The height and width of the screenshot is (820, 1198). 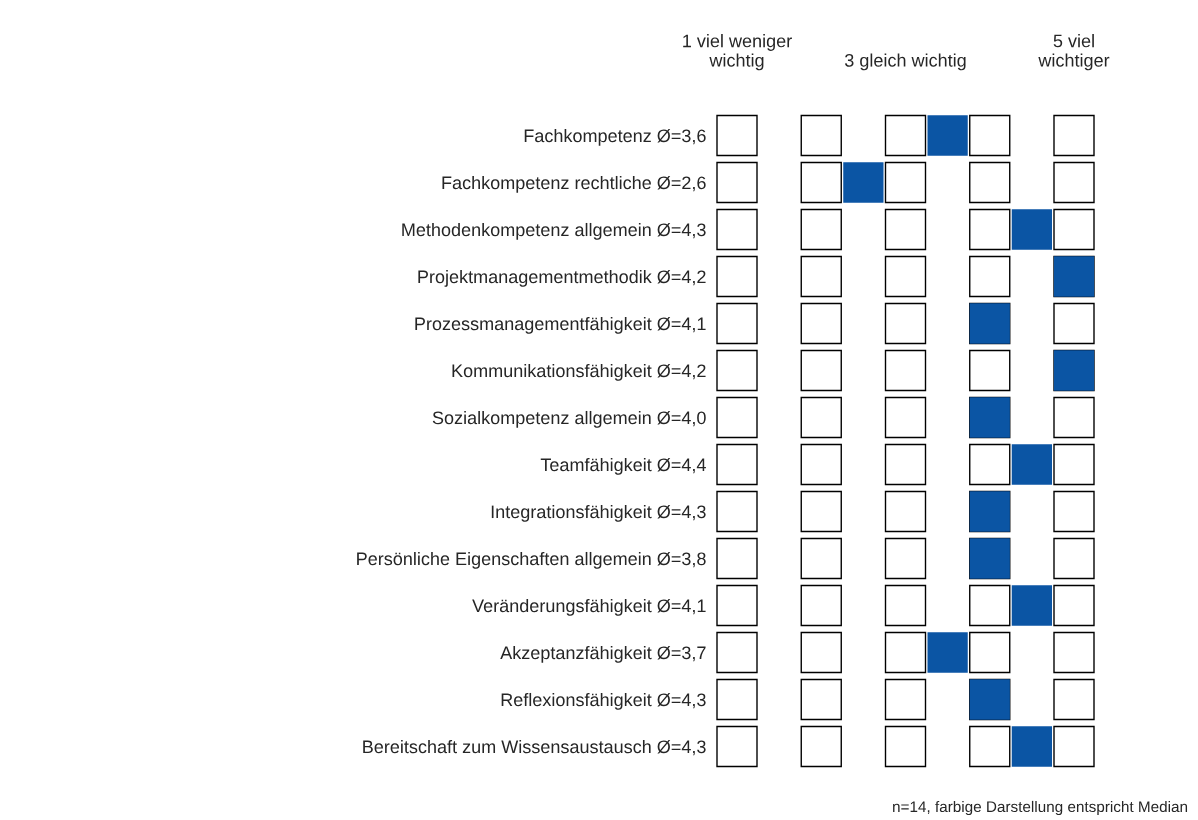 What do you see at coordinates (603, 654) in the screenshot?
I see `y-tick-label: Akzeptanzfähigkeit Ø=3,7` at bounding box center [603, 654].